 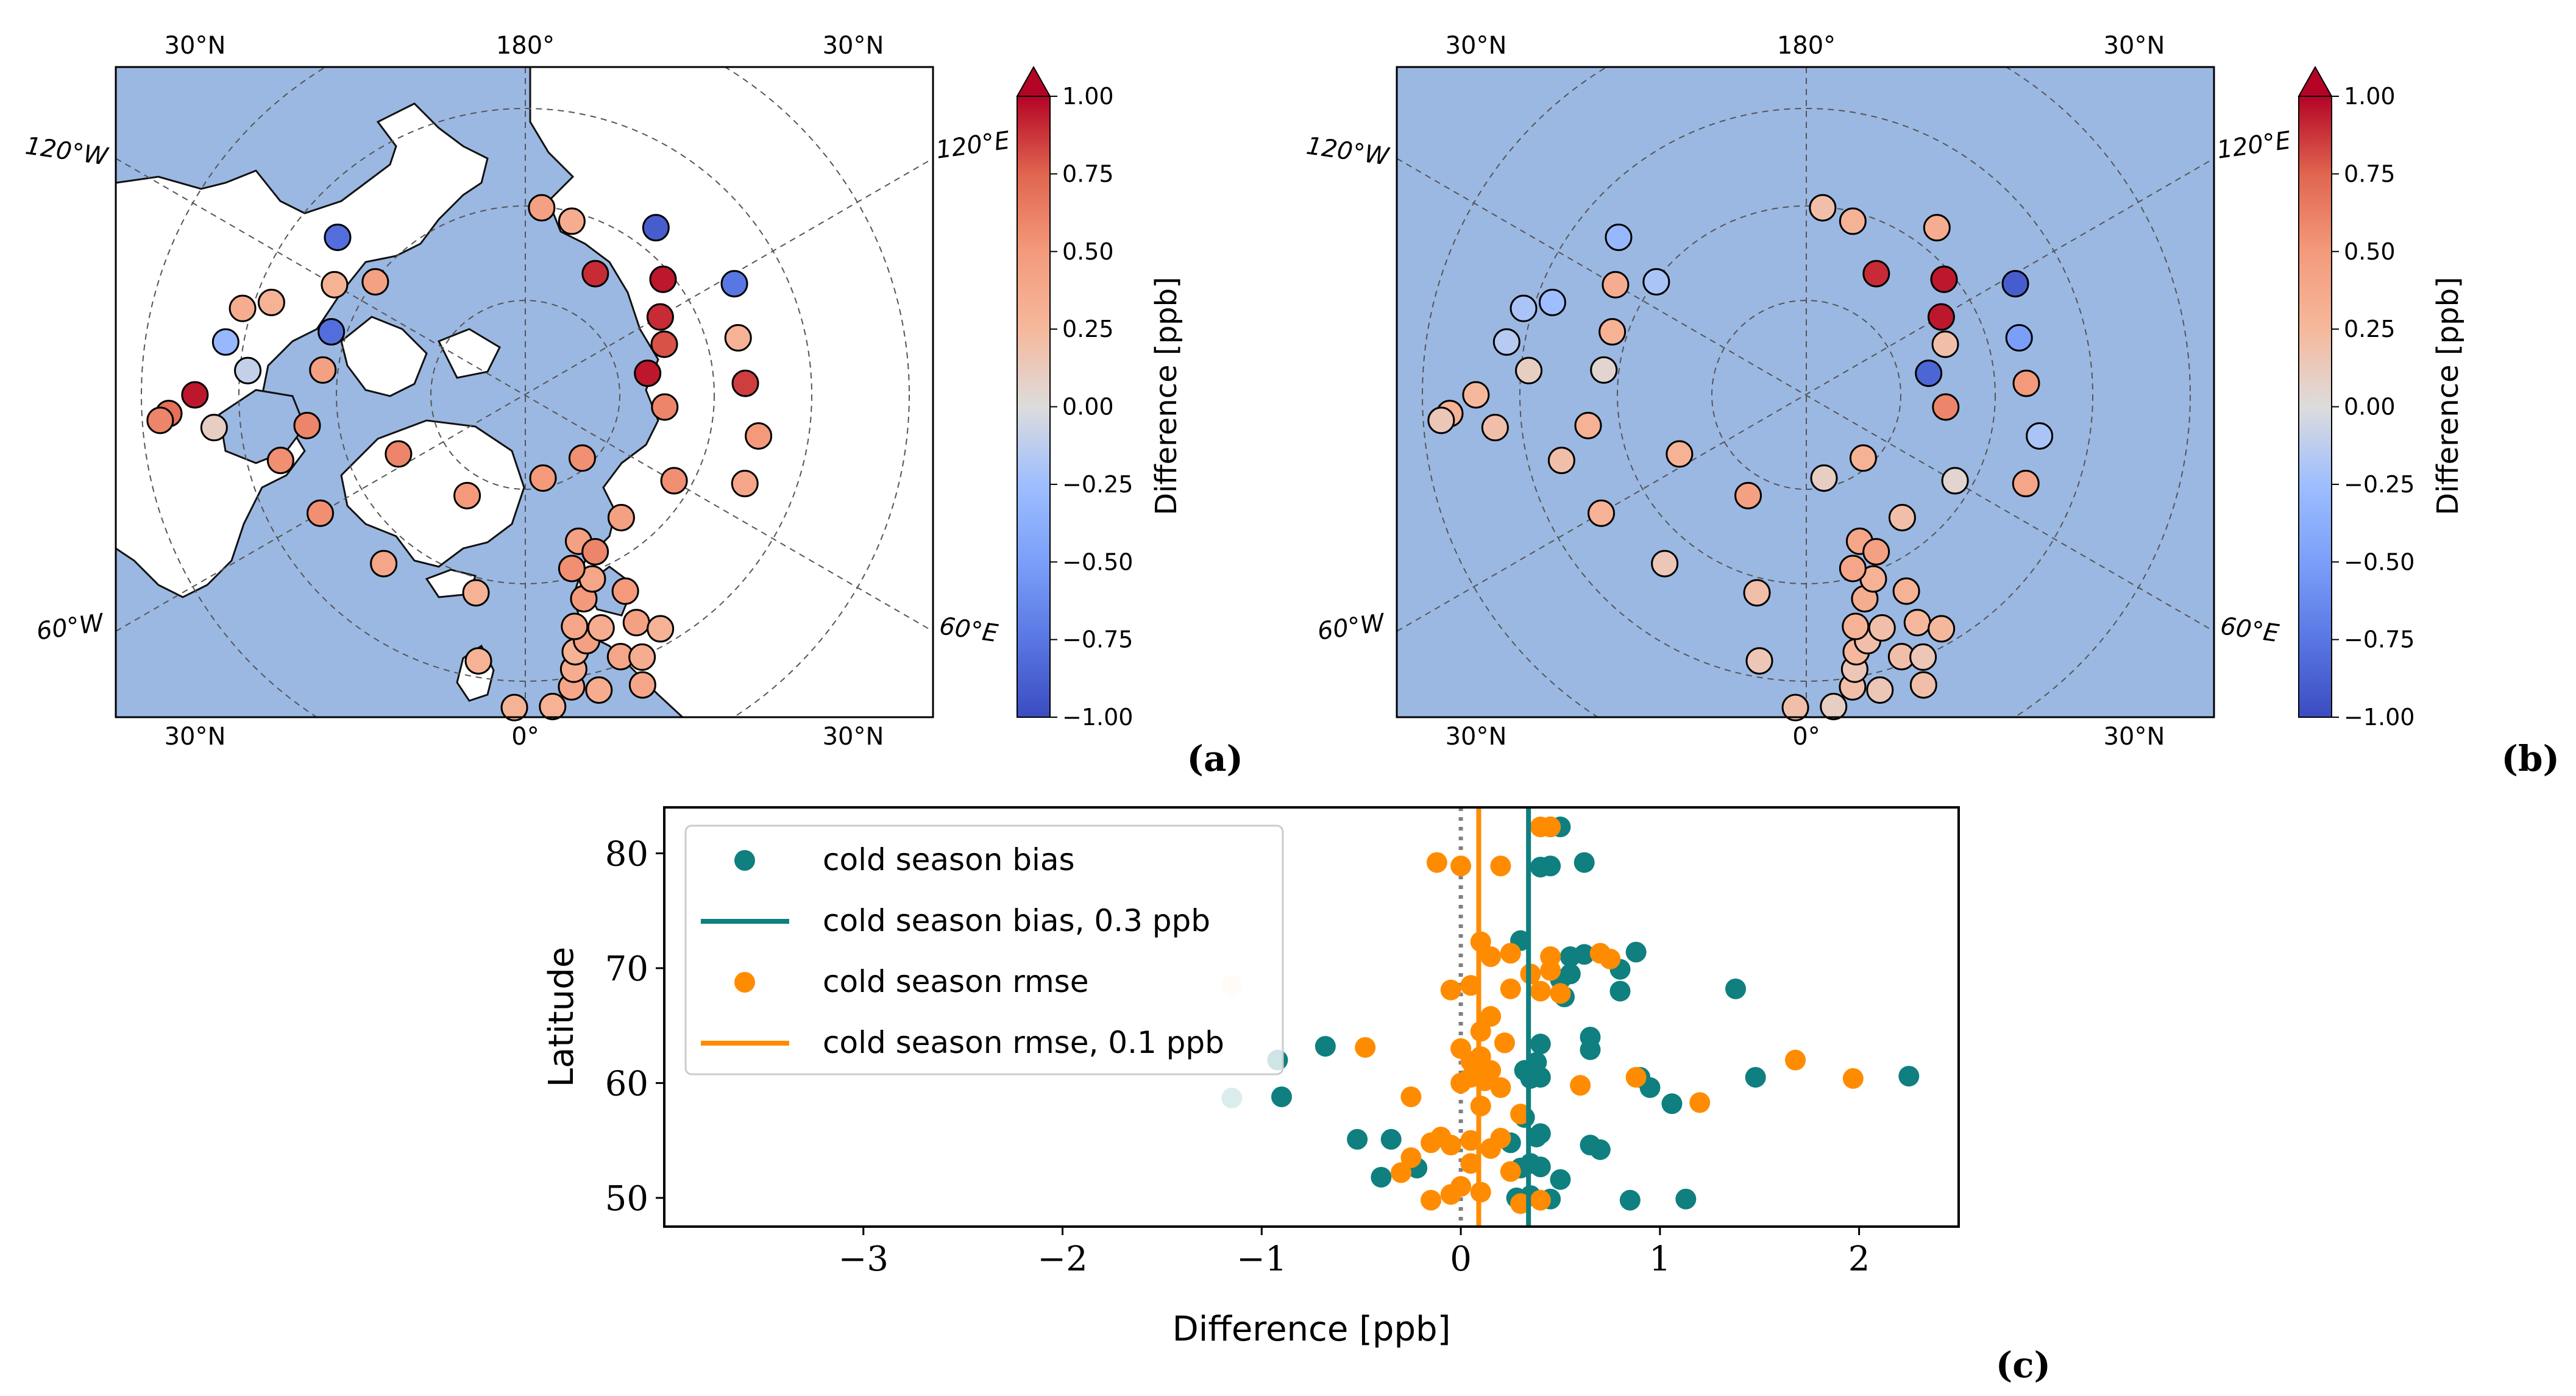 What do you see at coordinates (262, 426) in the screenshot?
I see `hudson-bay-water` at bounding box center [262, 426].